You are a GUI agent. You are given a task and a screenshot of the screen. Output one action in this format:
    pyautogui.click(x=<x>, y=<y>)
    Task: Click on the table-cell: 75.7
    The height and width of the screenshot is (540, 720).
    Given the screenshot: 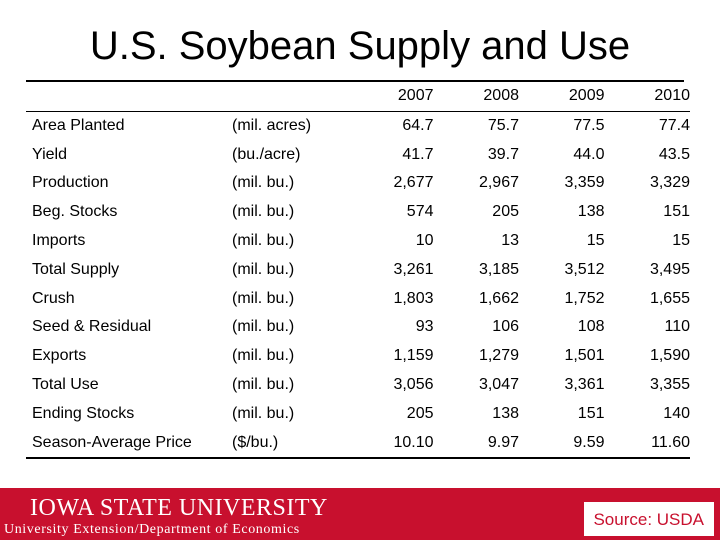 What is the action you would take?
    pyautogui.click(x=503, y=125)
    